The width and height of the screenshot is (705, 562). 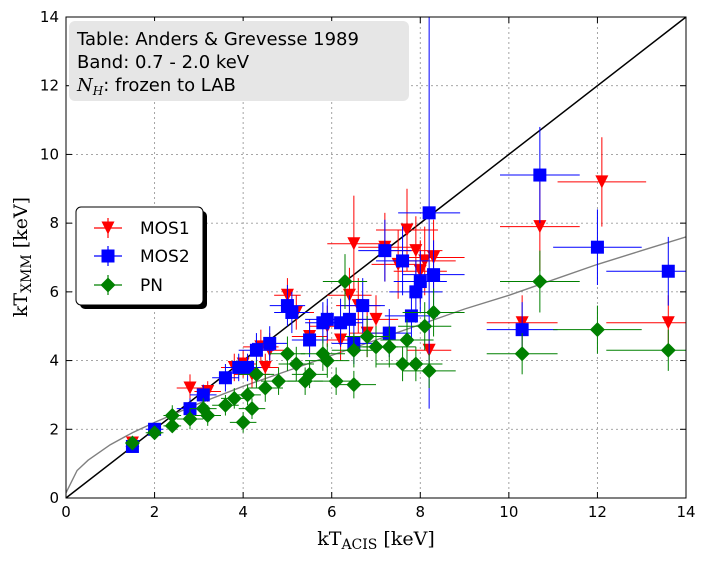 What do you see at coordinates (108, 285) in the screenshot?
I see `legend-marker-pn` at bounding box center [108, 285].